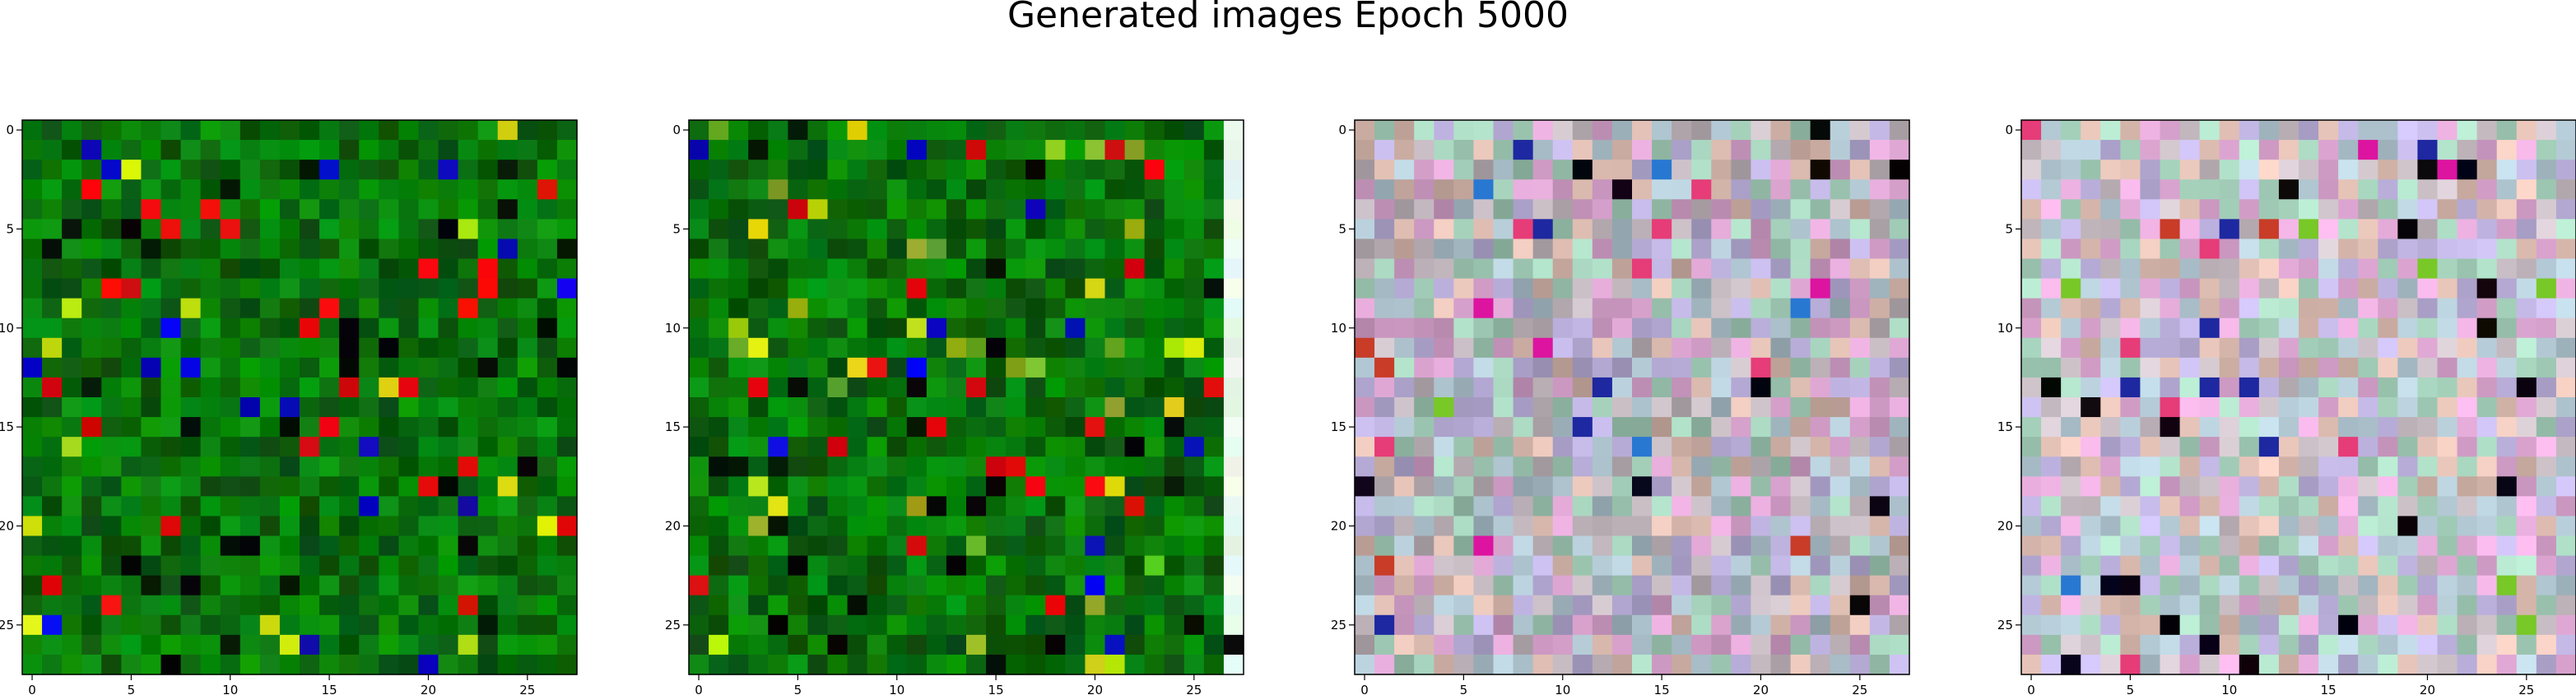 The image size is (2576, 695). Describe the element at coordinates (428, 689) in the screenshot. I see `x-tick-label: 20` at that location.